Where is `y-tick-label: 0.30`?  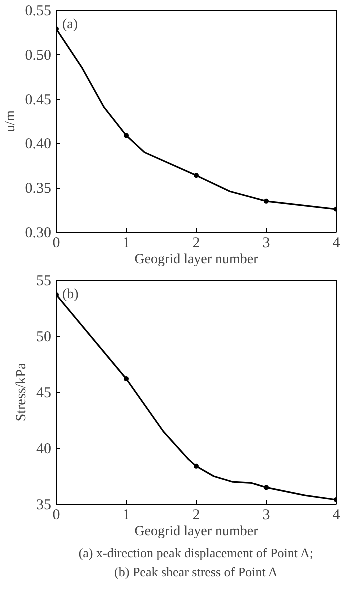 y-tick-label: 0.30 is located at coordinates (38, 234).